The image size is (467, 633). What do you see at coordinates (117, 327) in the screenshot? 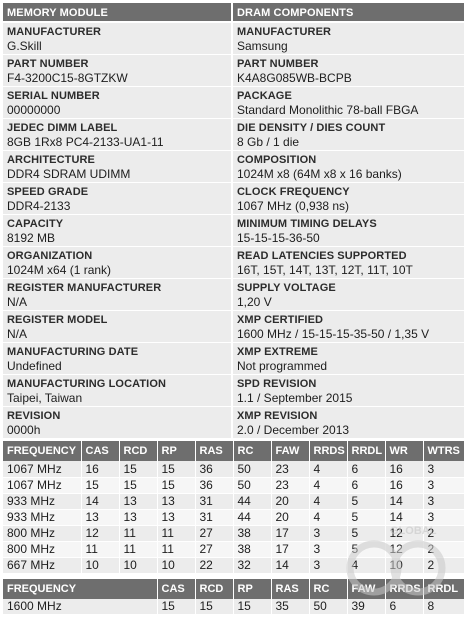
I see `memory_module-field-register-model: REGISTER MODEL N/A` at bounding box center [117, 327].